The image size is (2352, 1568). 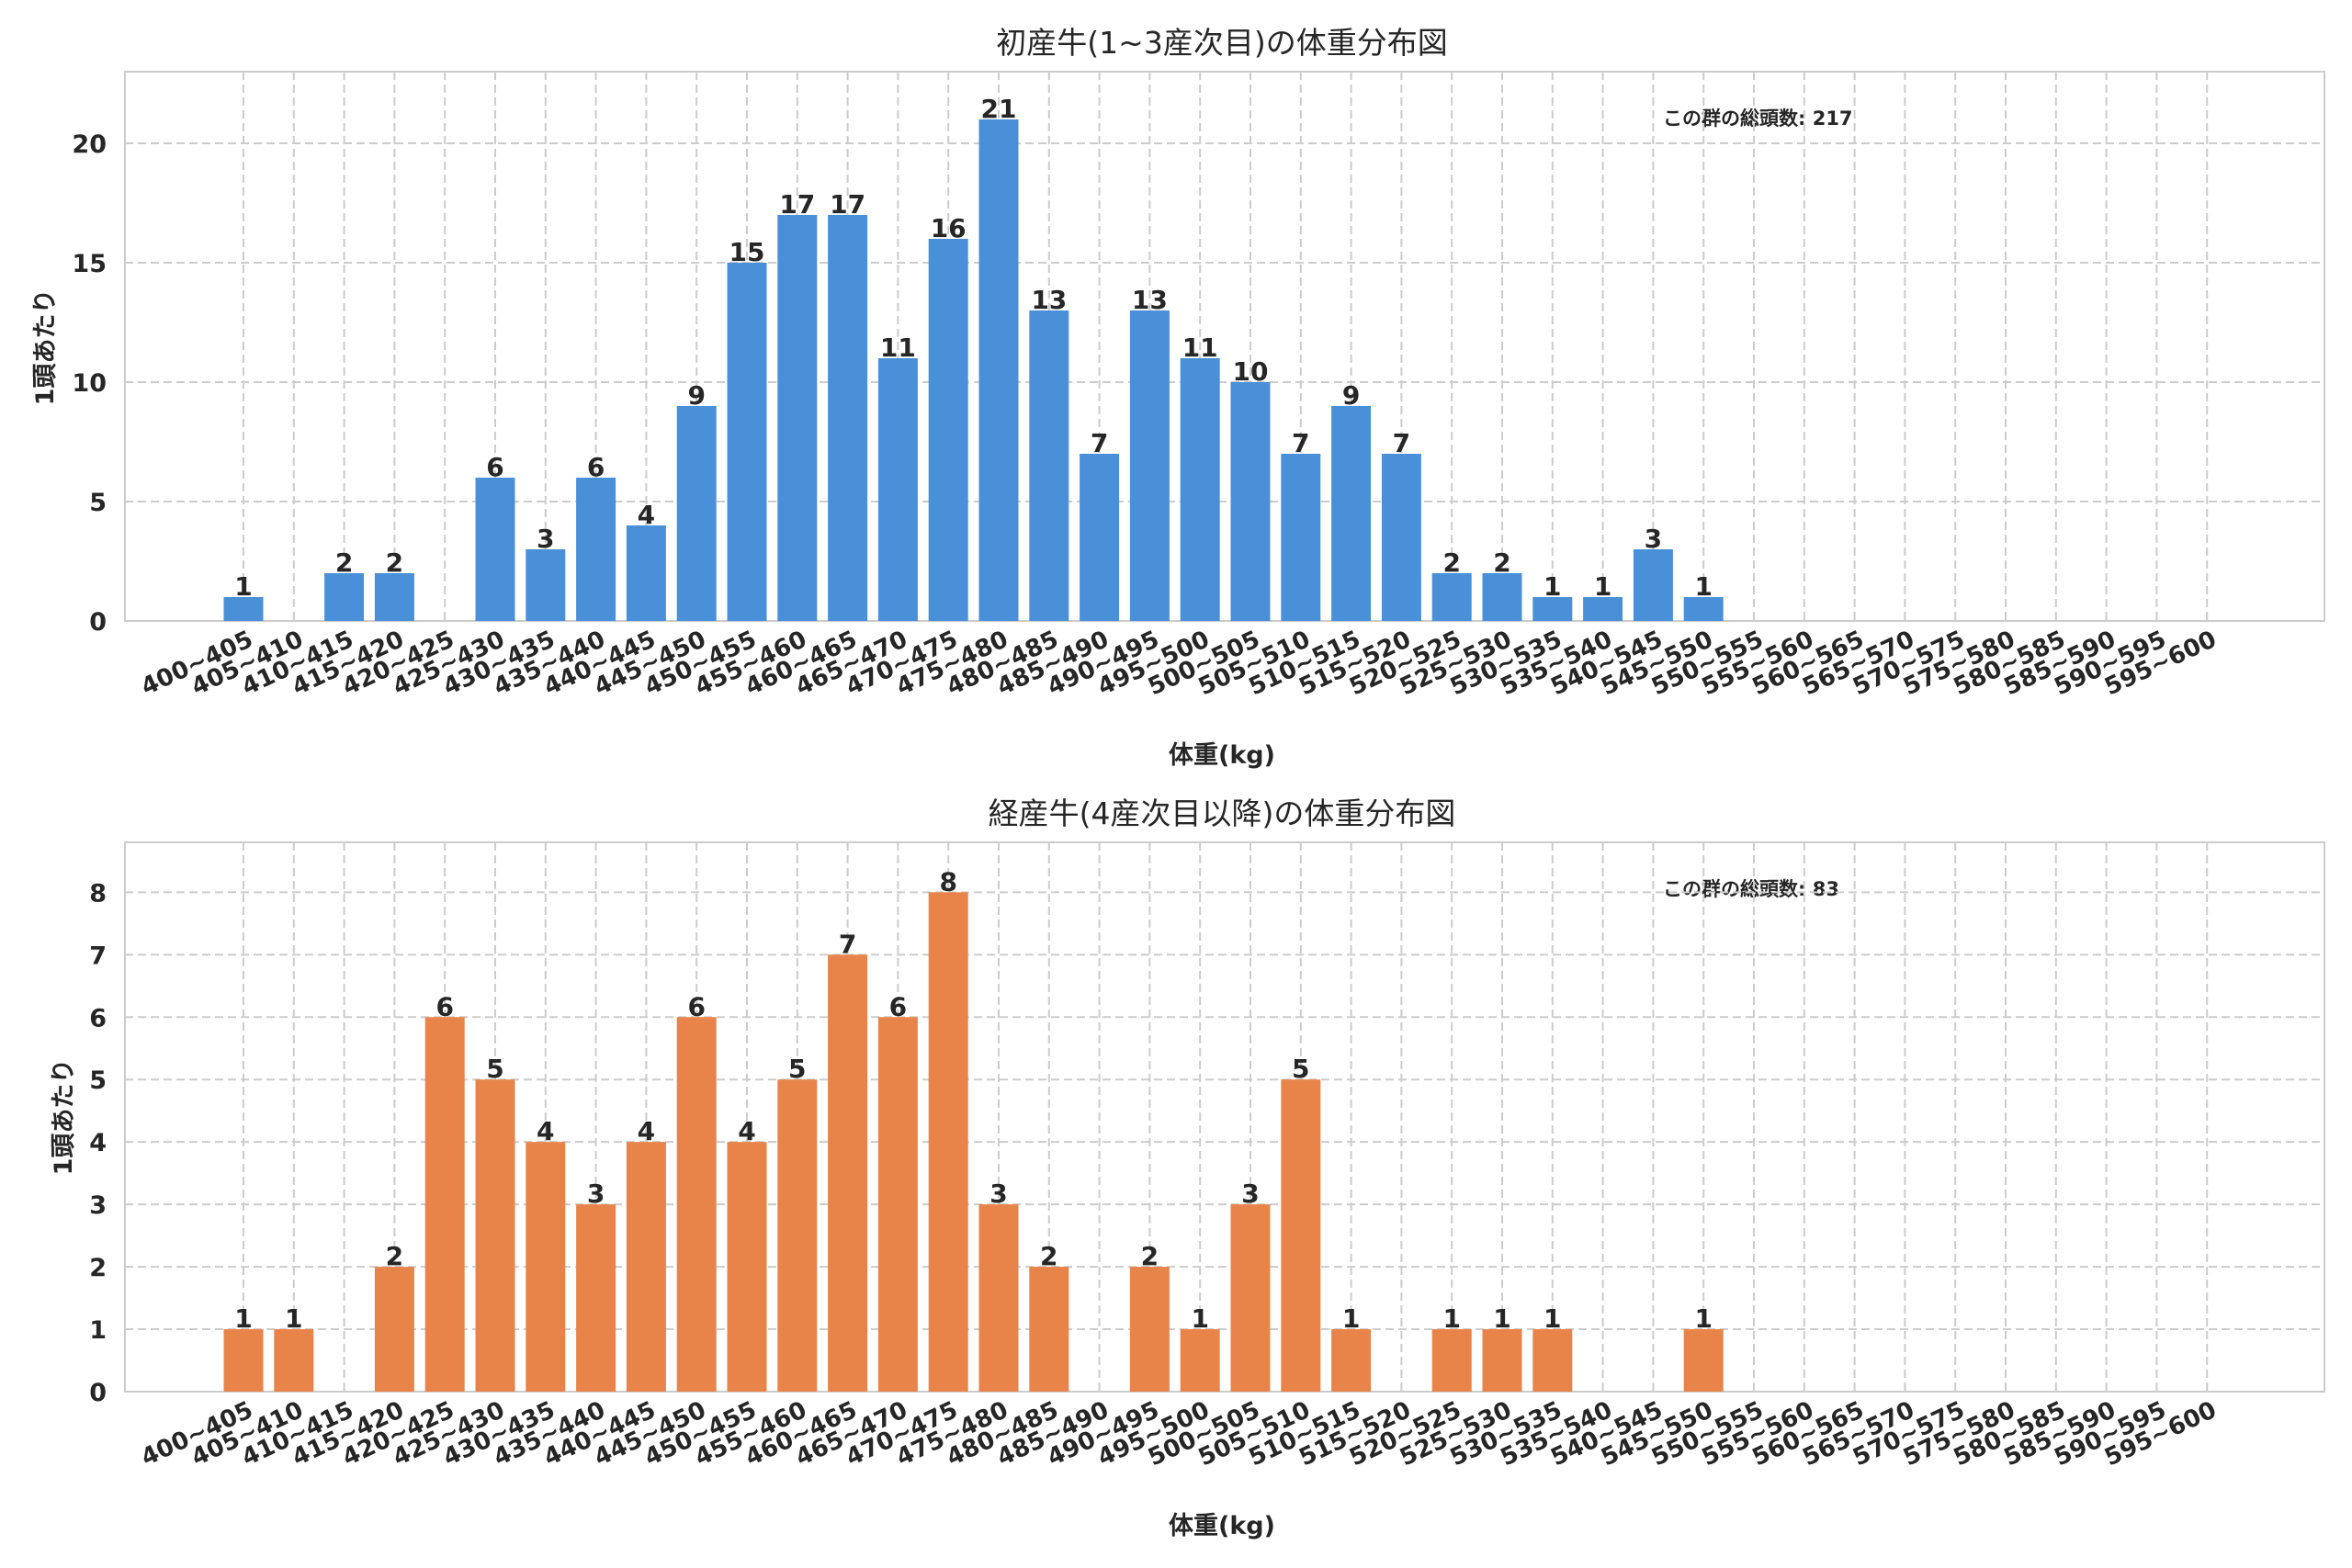 I want to click on total-head-count: この群の総頭数: 83, so click(x=1751, y=889).